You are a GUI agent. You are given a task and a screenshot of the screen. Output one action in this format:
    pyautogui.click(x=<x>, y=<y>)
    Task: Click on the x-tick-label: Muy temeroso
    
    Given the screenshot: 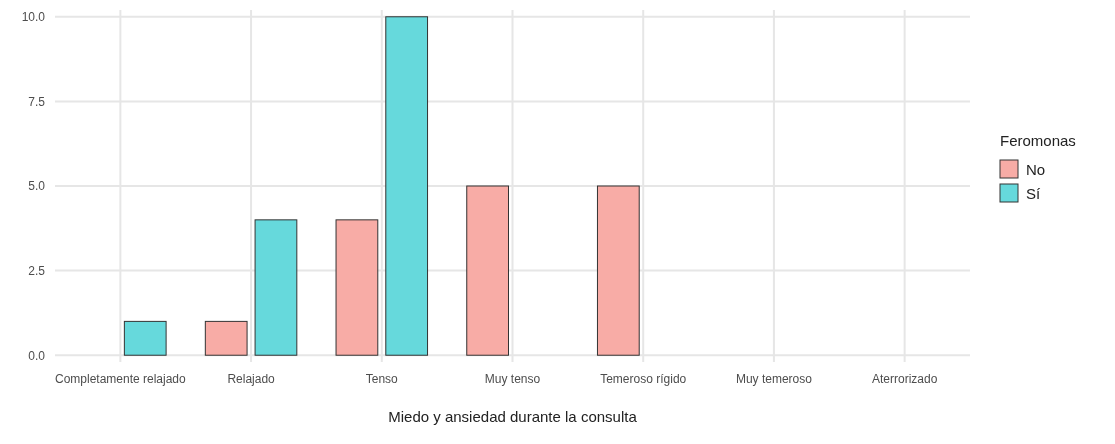 What is the action you would take?
    pyautogui.click(x=774, y=378)
    